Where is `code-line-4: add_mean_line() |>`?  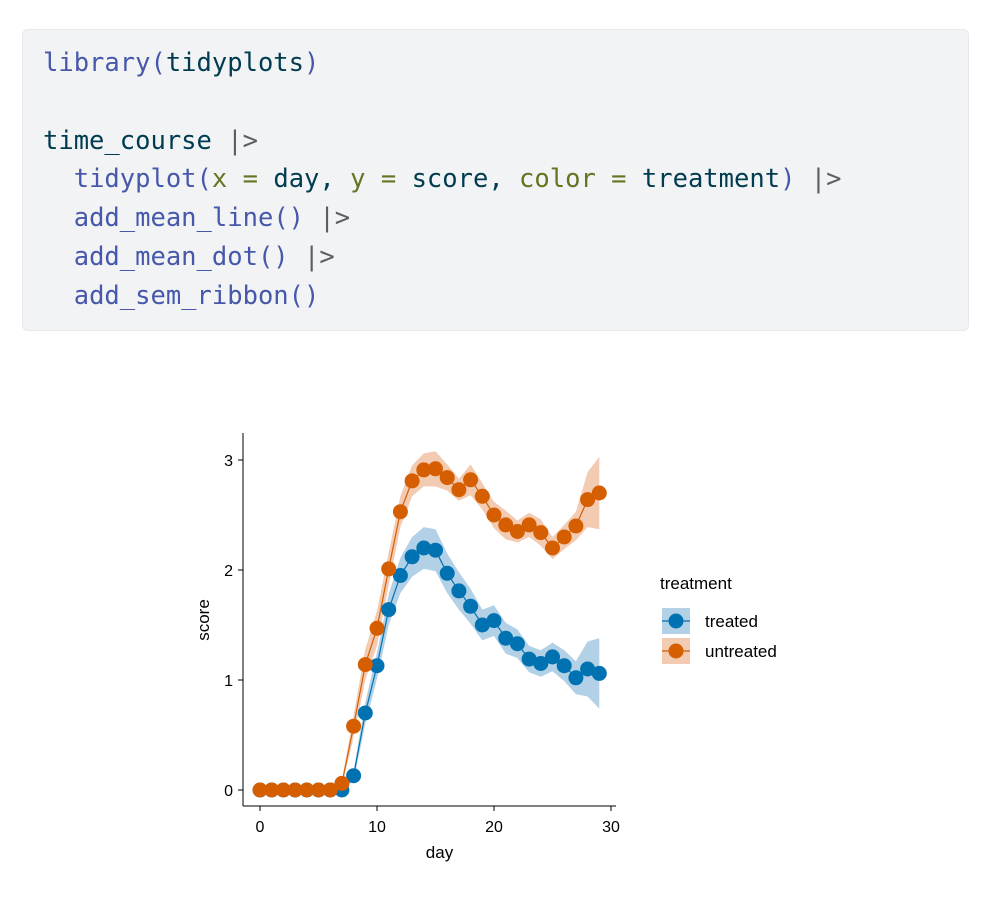 code-line-4: add_mean_line() |> is located at coordinates (196, 218).